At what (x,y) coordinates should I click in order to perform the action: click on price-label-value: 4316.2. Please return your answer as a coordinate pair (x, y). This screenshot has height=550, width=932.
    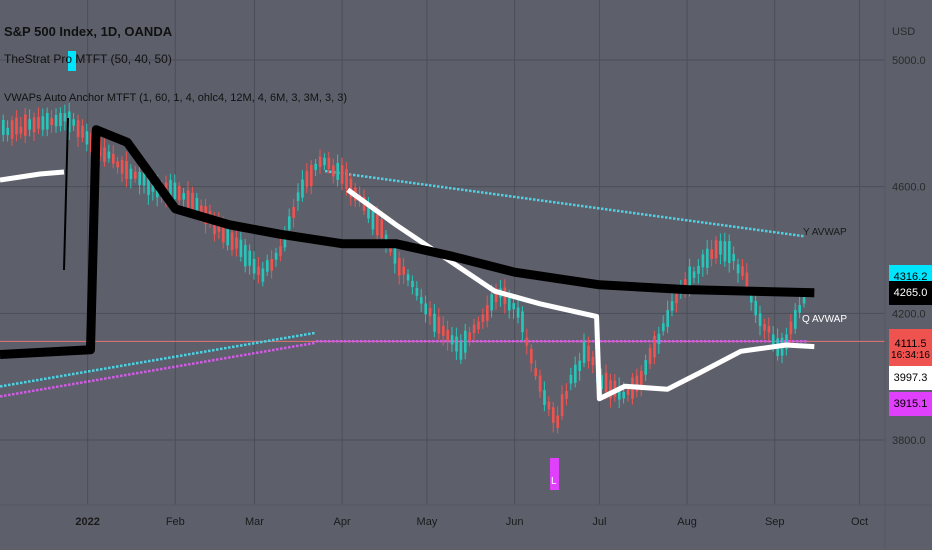
    Looking at the image, I should click on (910, 276).